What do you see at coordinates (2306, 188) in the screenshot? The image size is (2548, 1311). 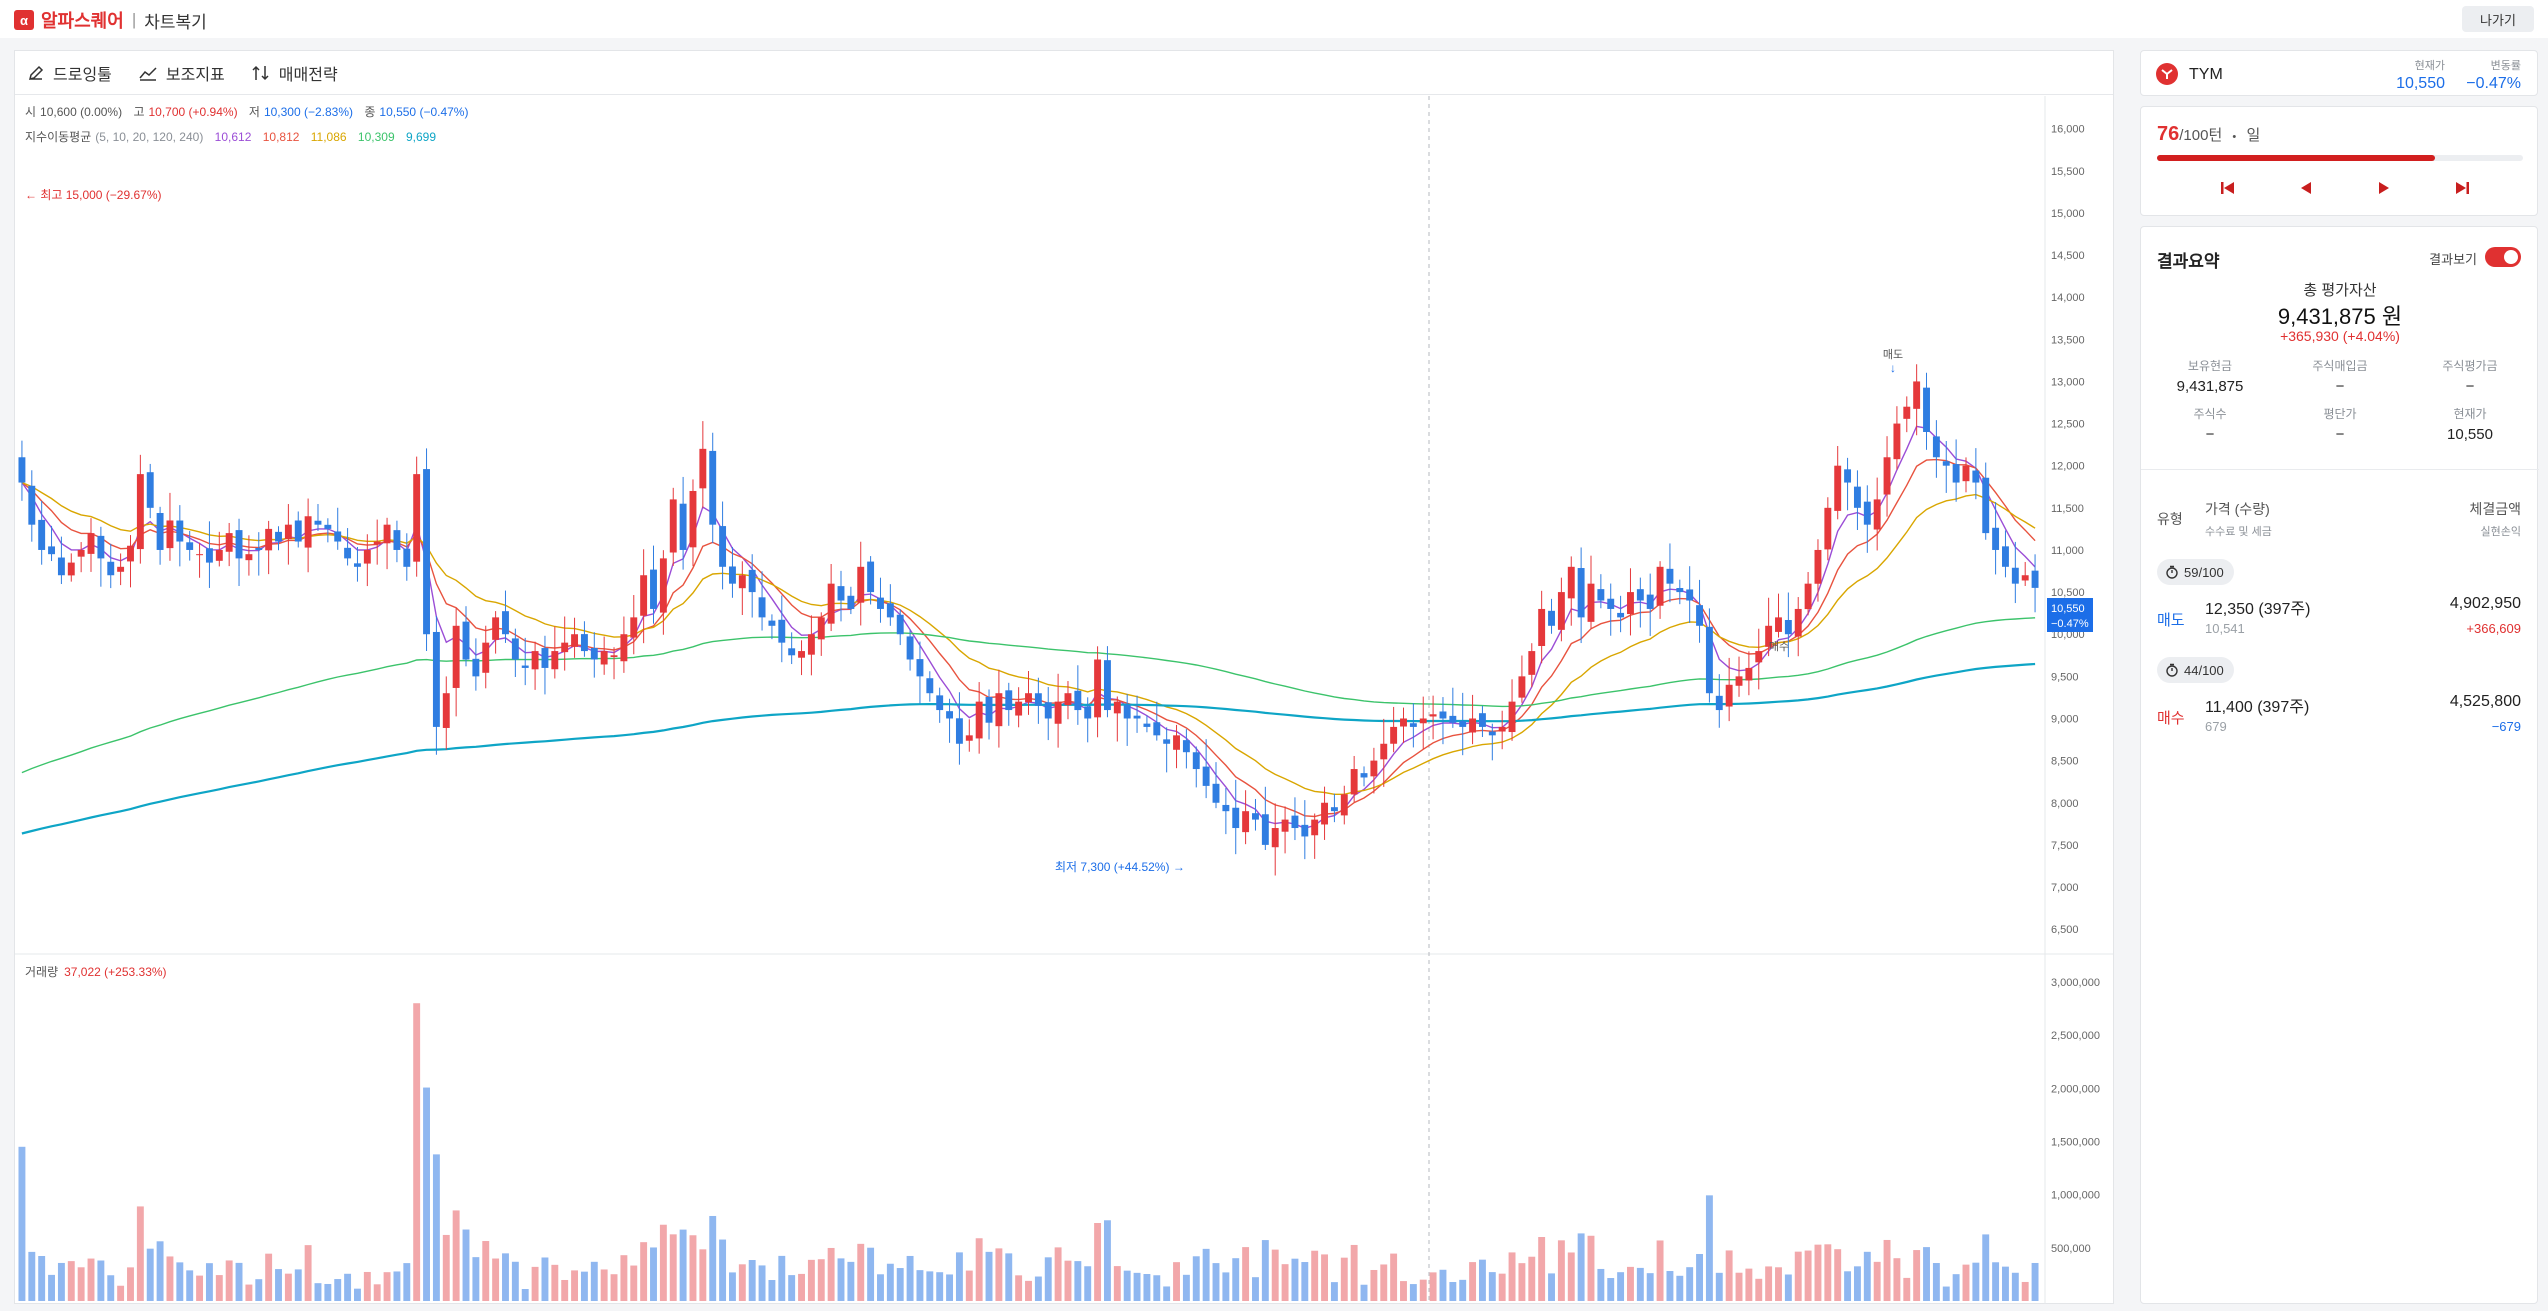 I see `prev-turn-button` at bounding box center [2306, 188].